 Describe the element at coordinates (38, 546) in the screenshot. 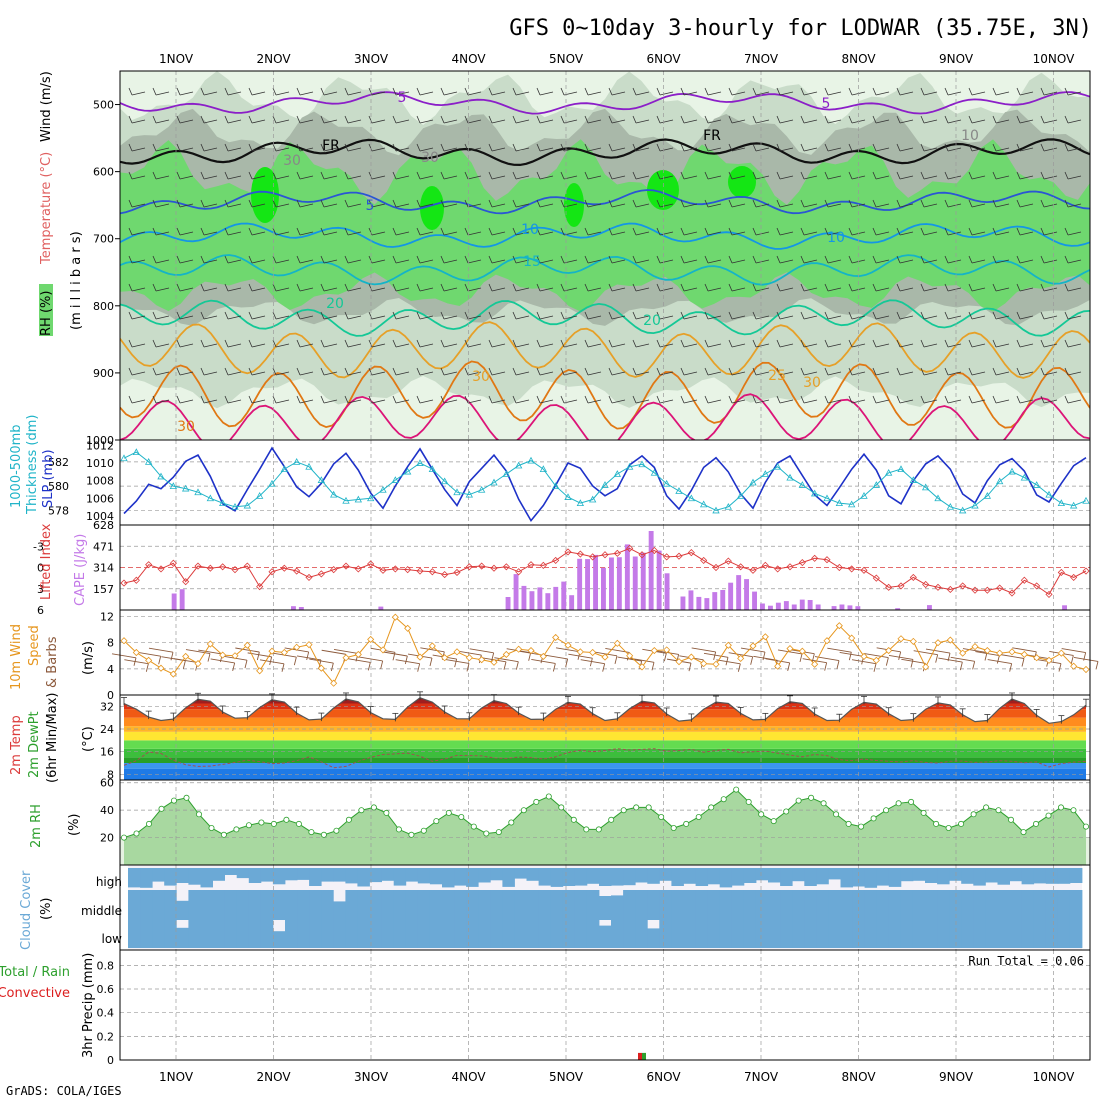

I see `li-tick: -3` at that location.